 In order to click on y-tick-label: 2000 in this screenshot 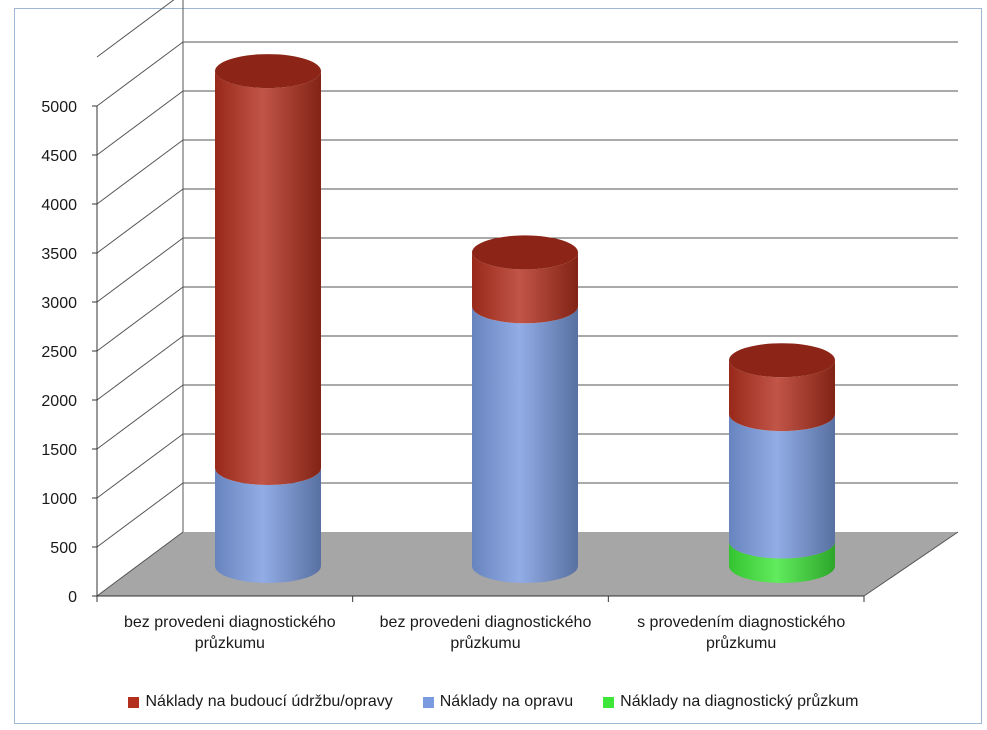, I will do `click(59, 401)`.